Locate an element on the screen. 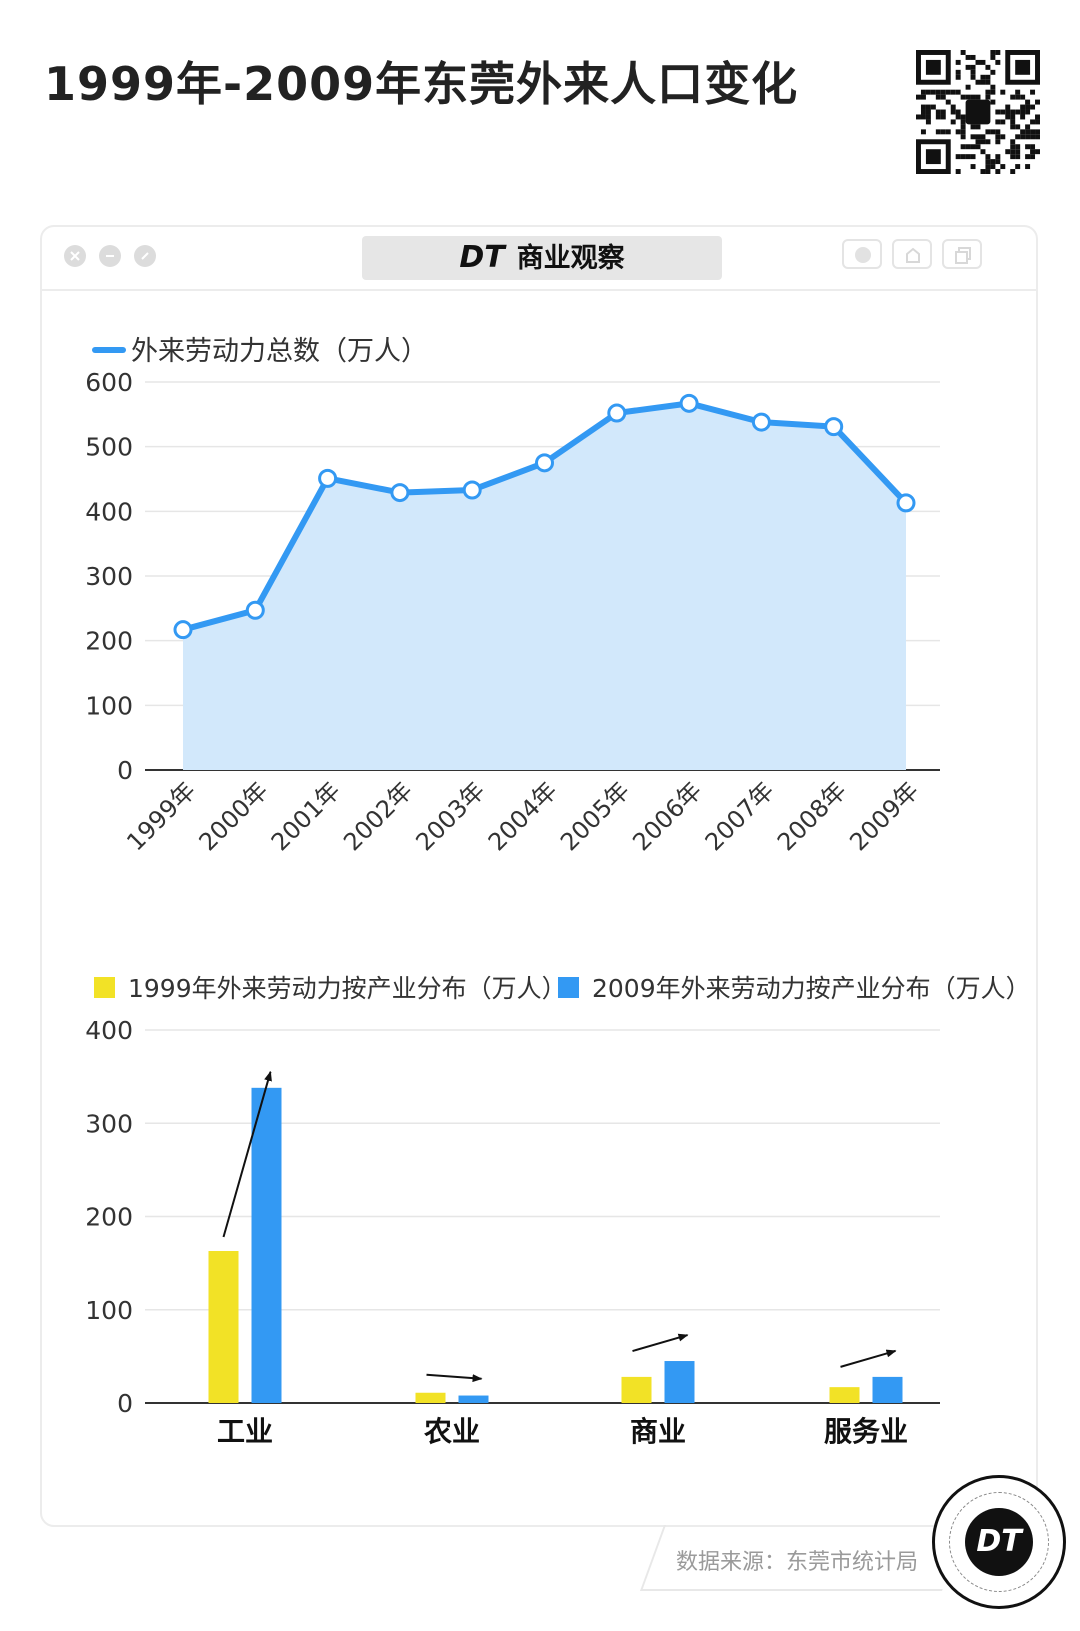  x-tick-label: 2004年 is located at coordinates (523, 816).